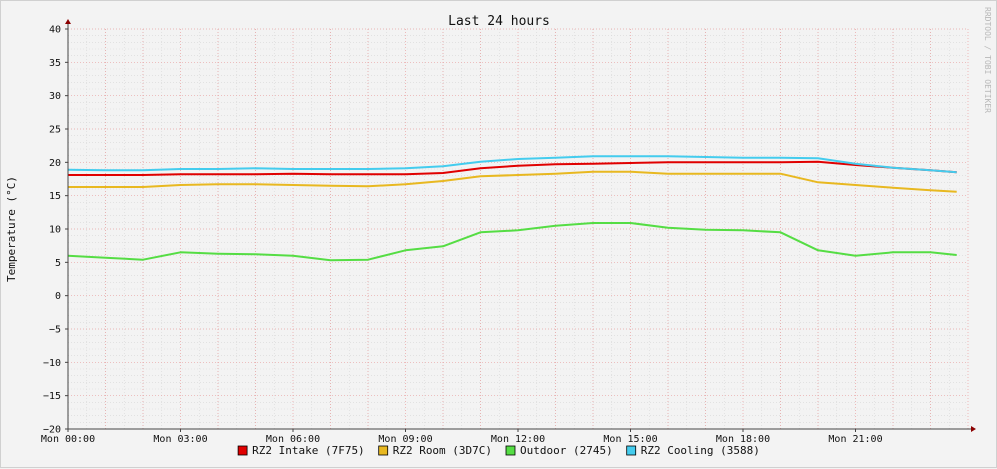  I want to click on y-tick-label: −15, so click(52, 396).